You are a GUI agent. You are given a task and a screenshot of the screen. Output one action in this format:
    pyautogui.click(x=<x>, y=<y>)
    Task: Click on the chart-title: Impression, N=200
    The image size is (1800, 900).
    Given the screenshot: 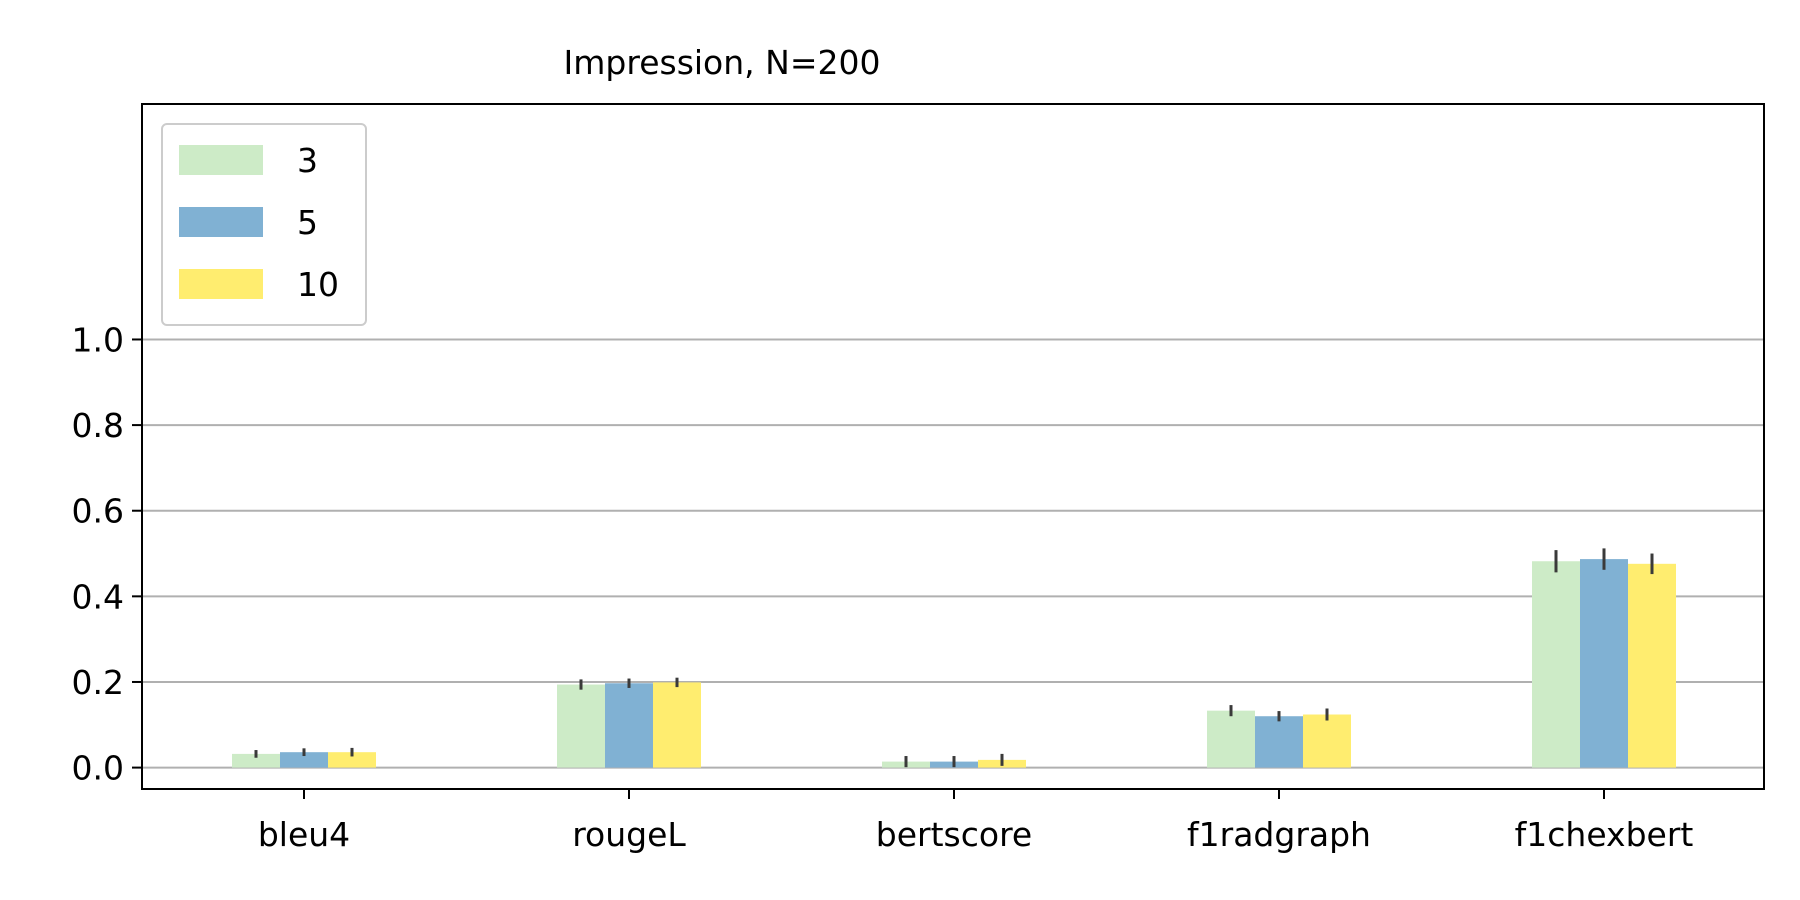 What is the action you would take?
    pyautogui.click(x=722, y=62)
    